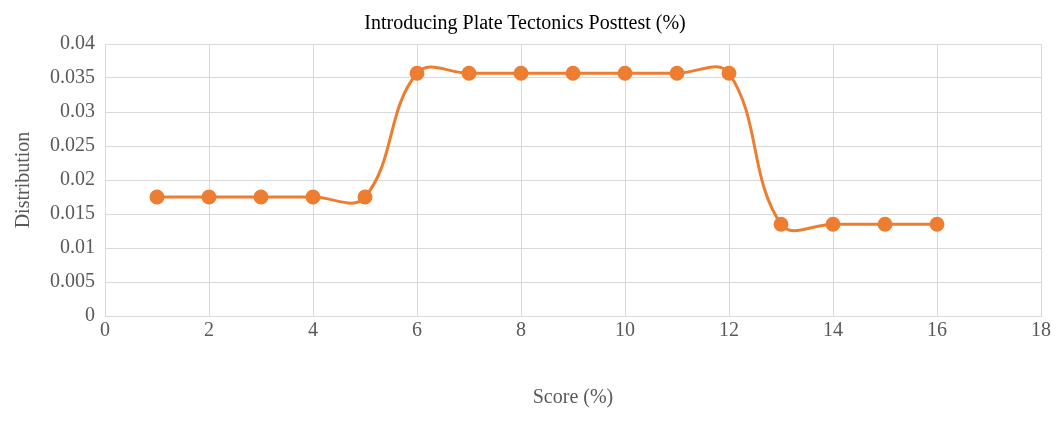 This screenshot has height=422, width=1062. Describe the element at coordinates (22, 180) in the screenshot. I see `y-axis-title: Distribution` at that location.